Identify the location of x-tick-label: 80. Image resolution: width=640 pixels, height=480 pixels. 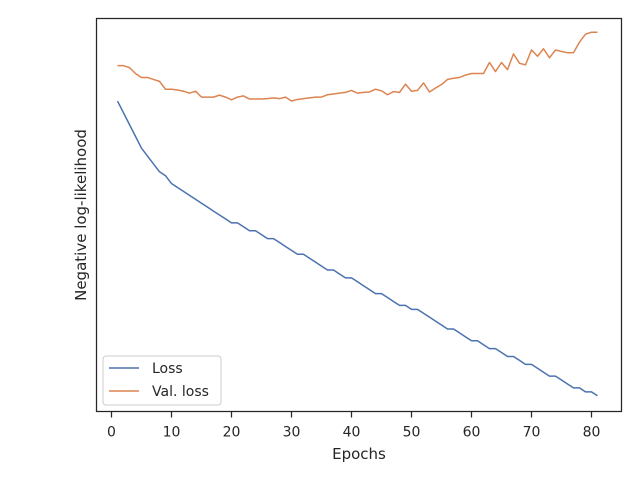
(592, 433).